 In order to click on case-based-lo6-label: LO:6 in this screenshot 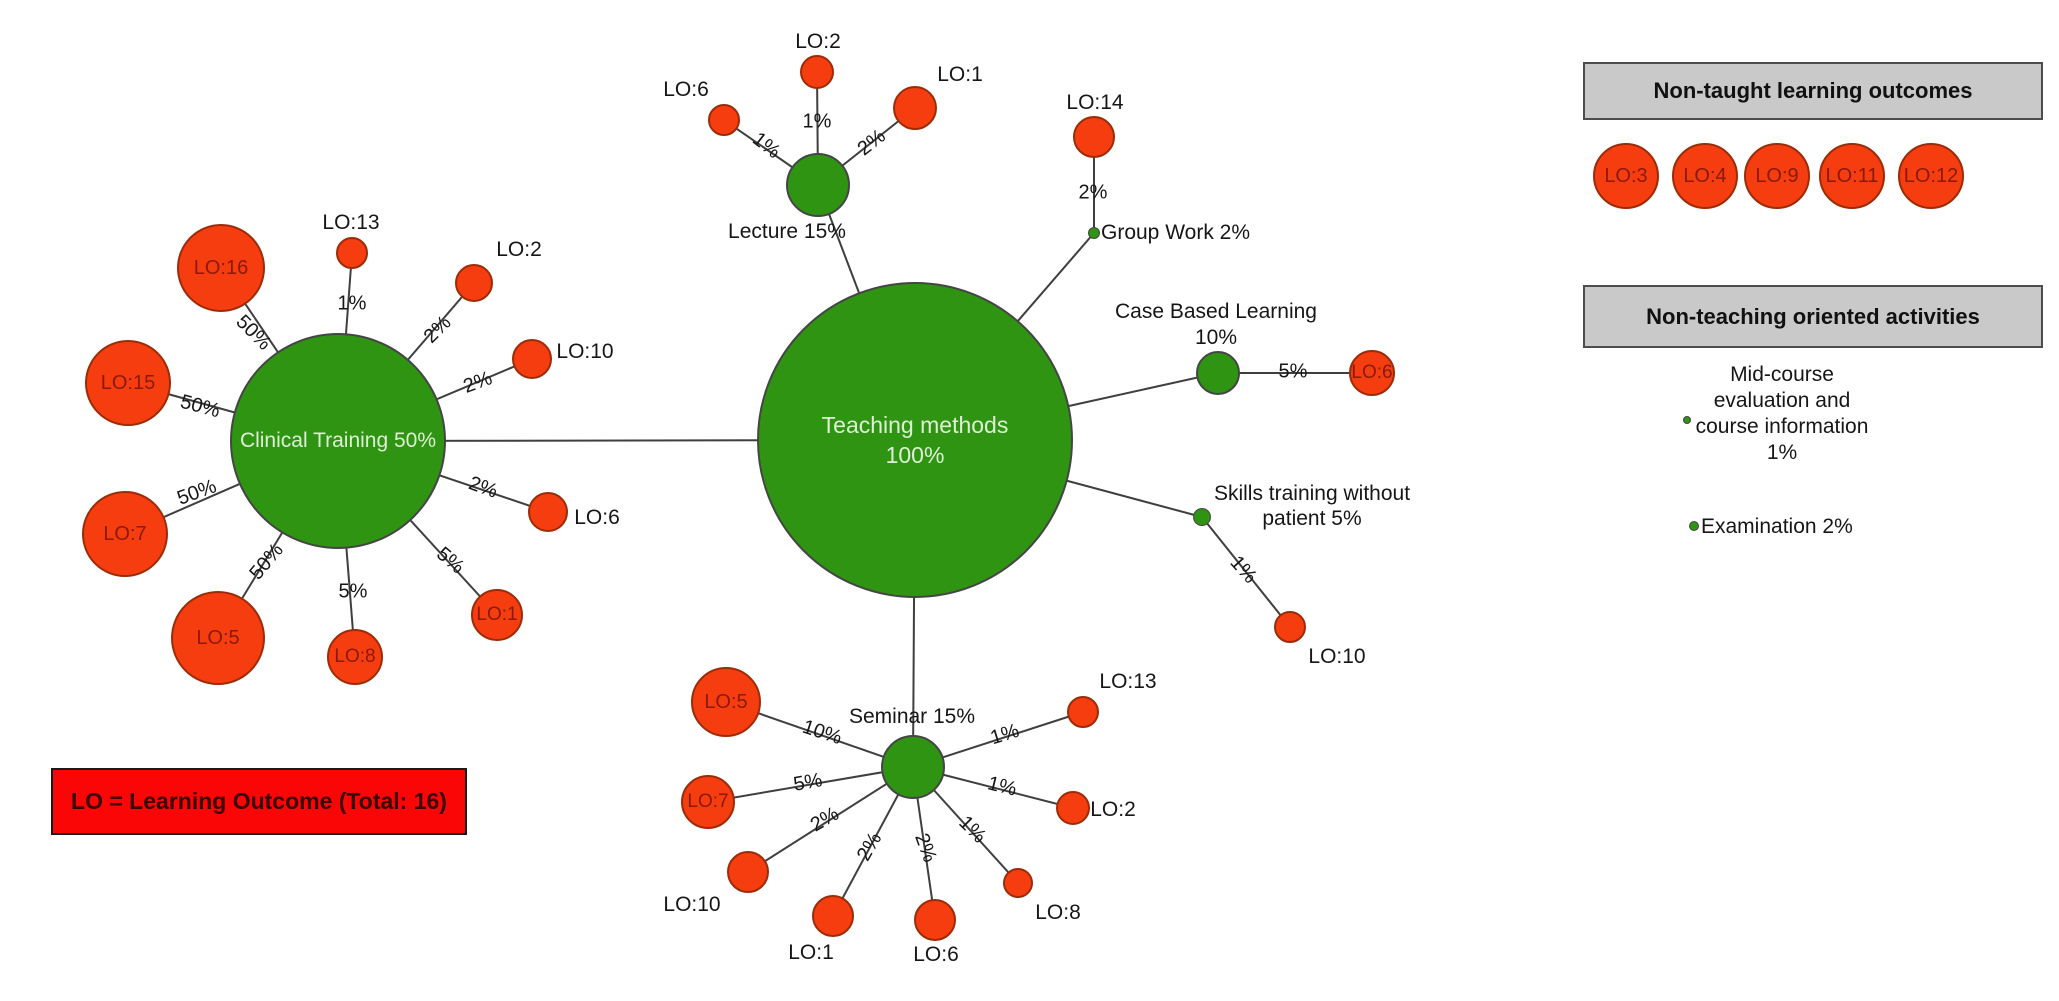, I will do `click(1372, 372)`.